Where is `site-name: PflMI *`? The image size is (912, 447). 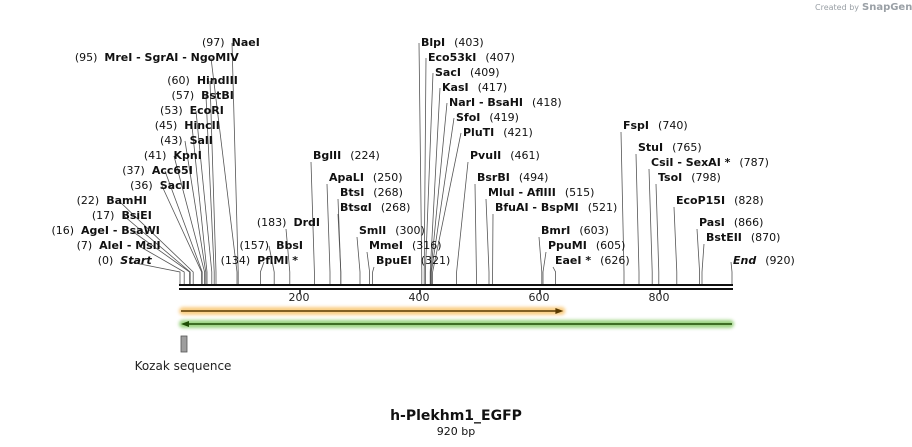
site-name: PflMI * is located at coordinates (277, 260).